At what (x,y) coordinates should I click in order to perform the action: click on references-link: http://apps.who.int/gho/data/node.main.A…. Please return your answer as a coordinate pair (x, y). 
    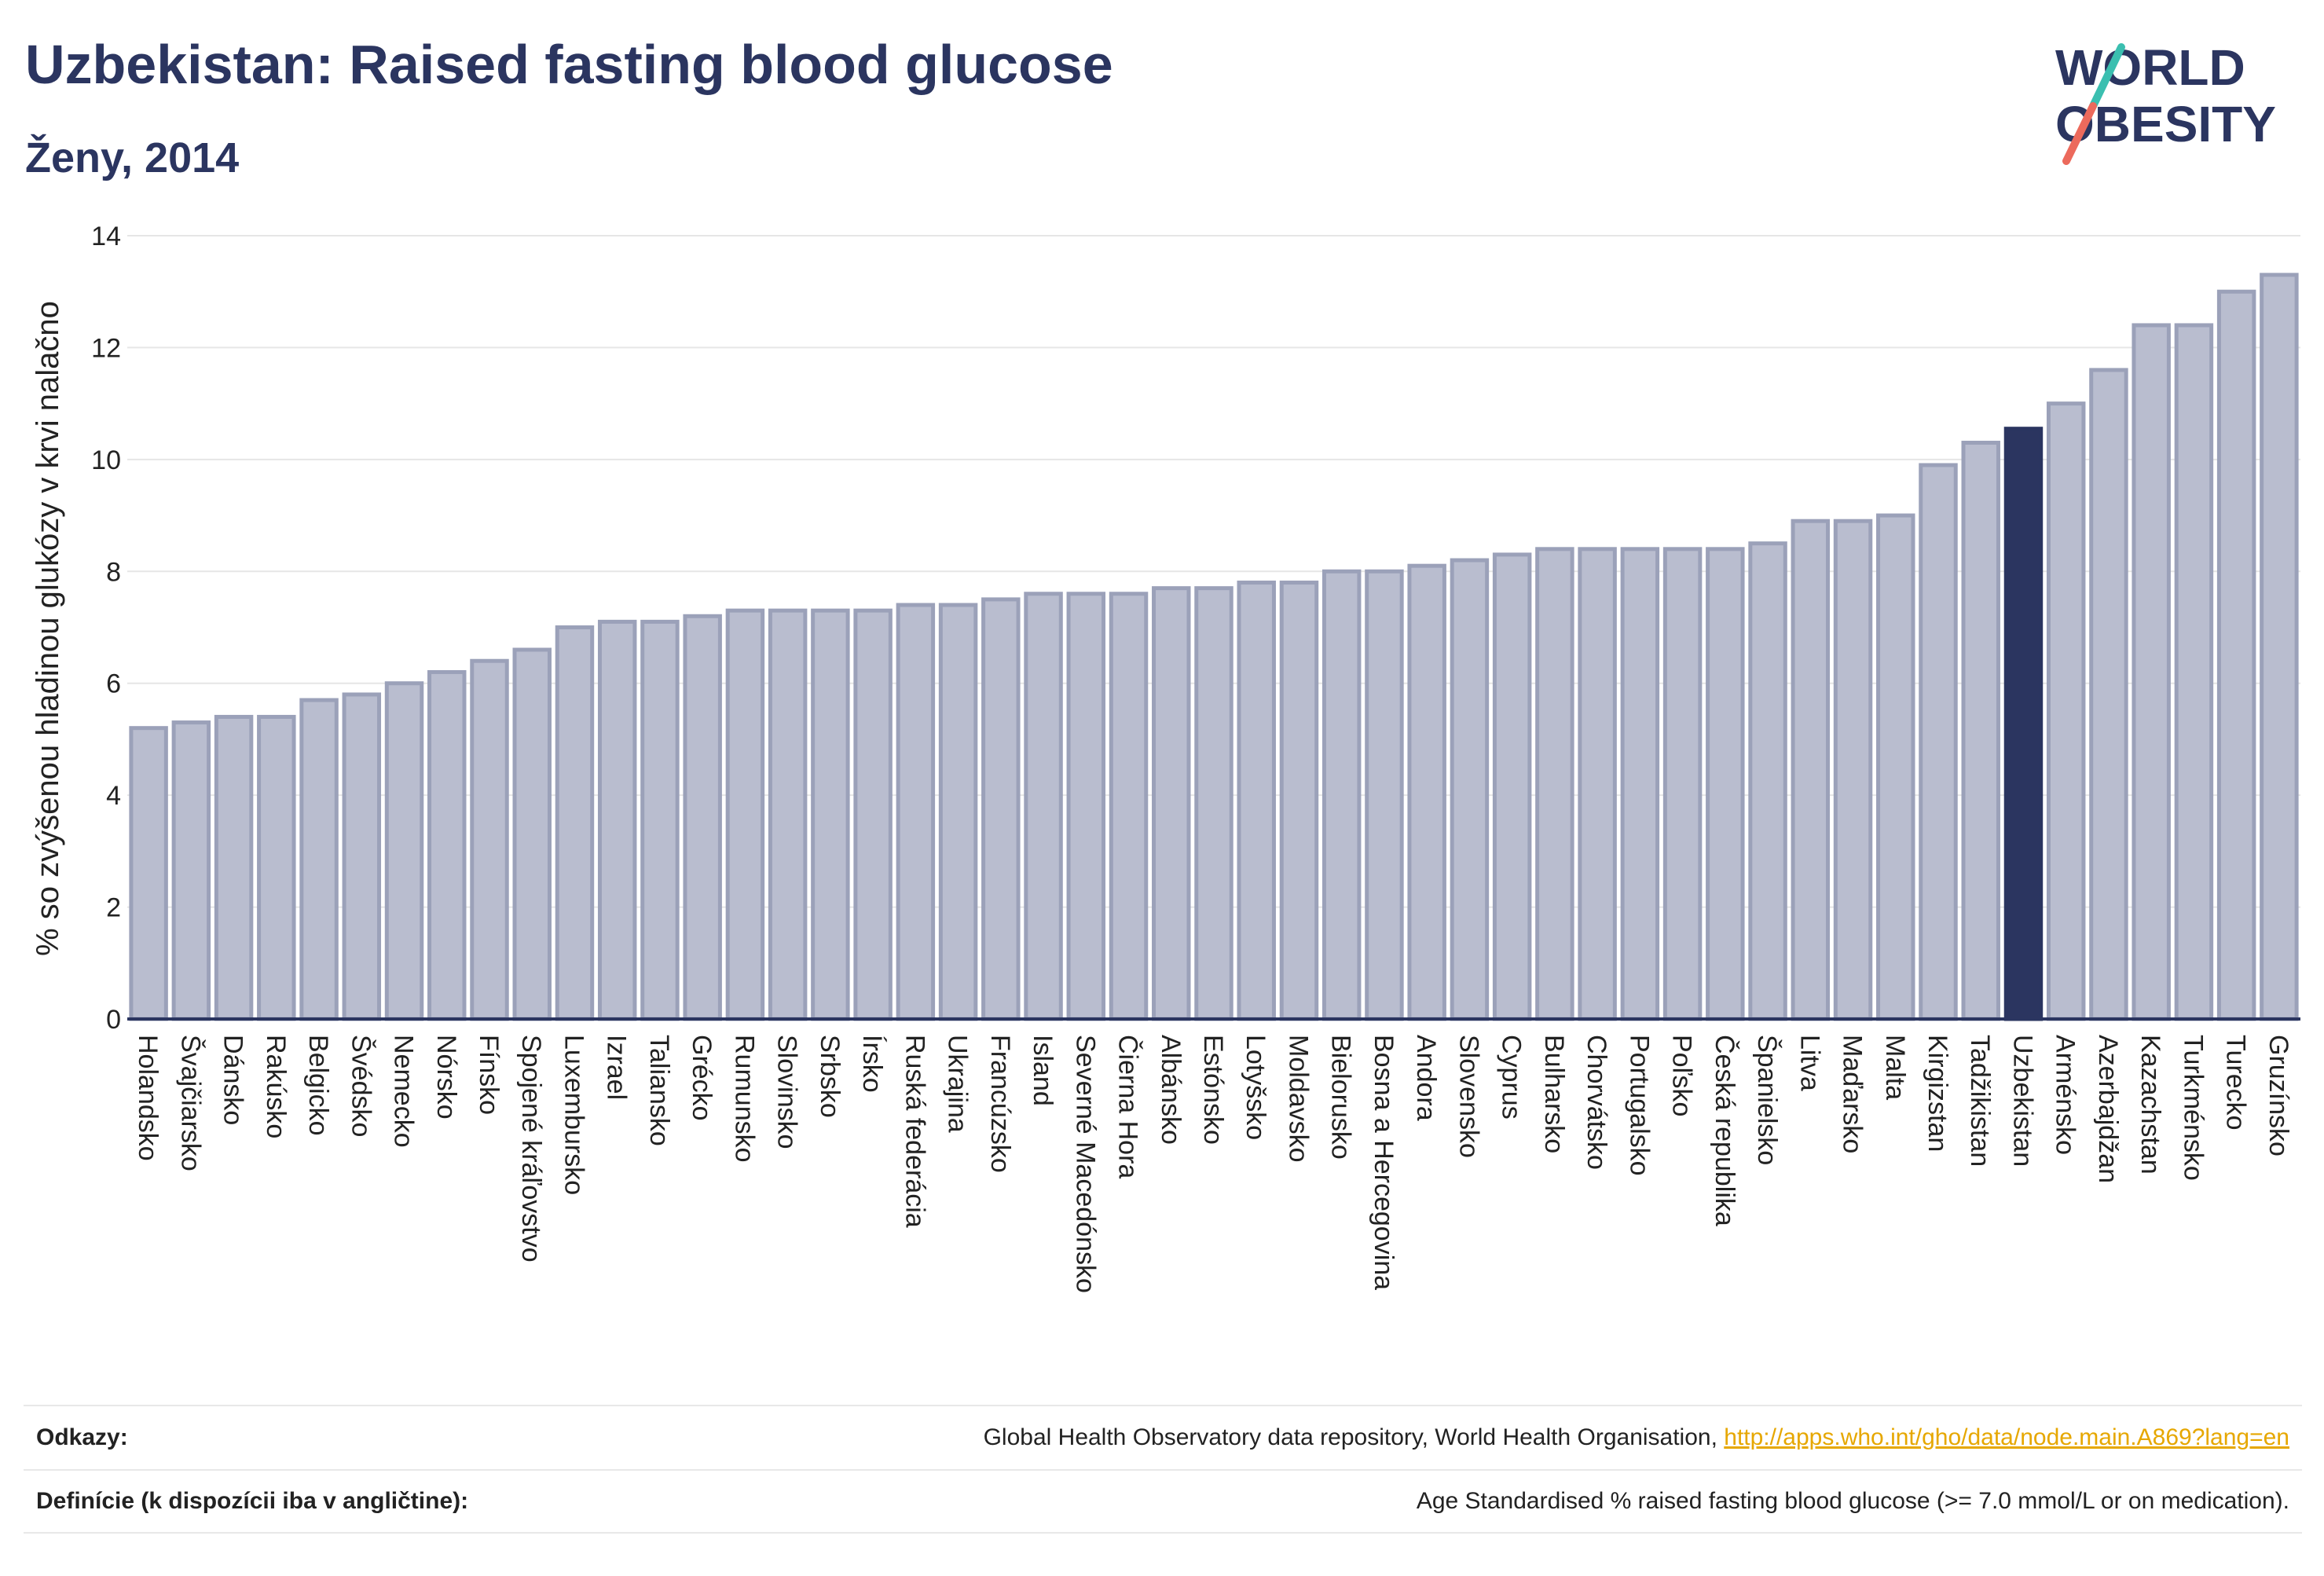
    Looking at the image, I should click on (2006, 1437).